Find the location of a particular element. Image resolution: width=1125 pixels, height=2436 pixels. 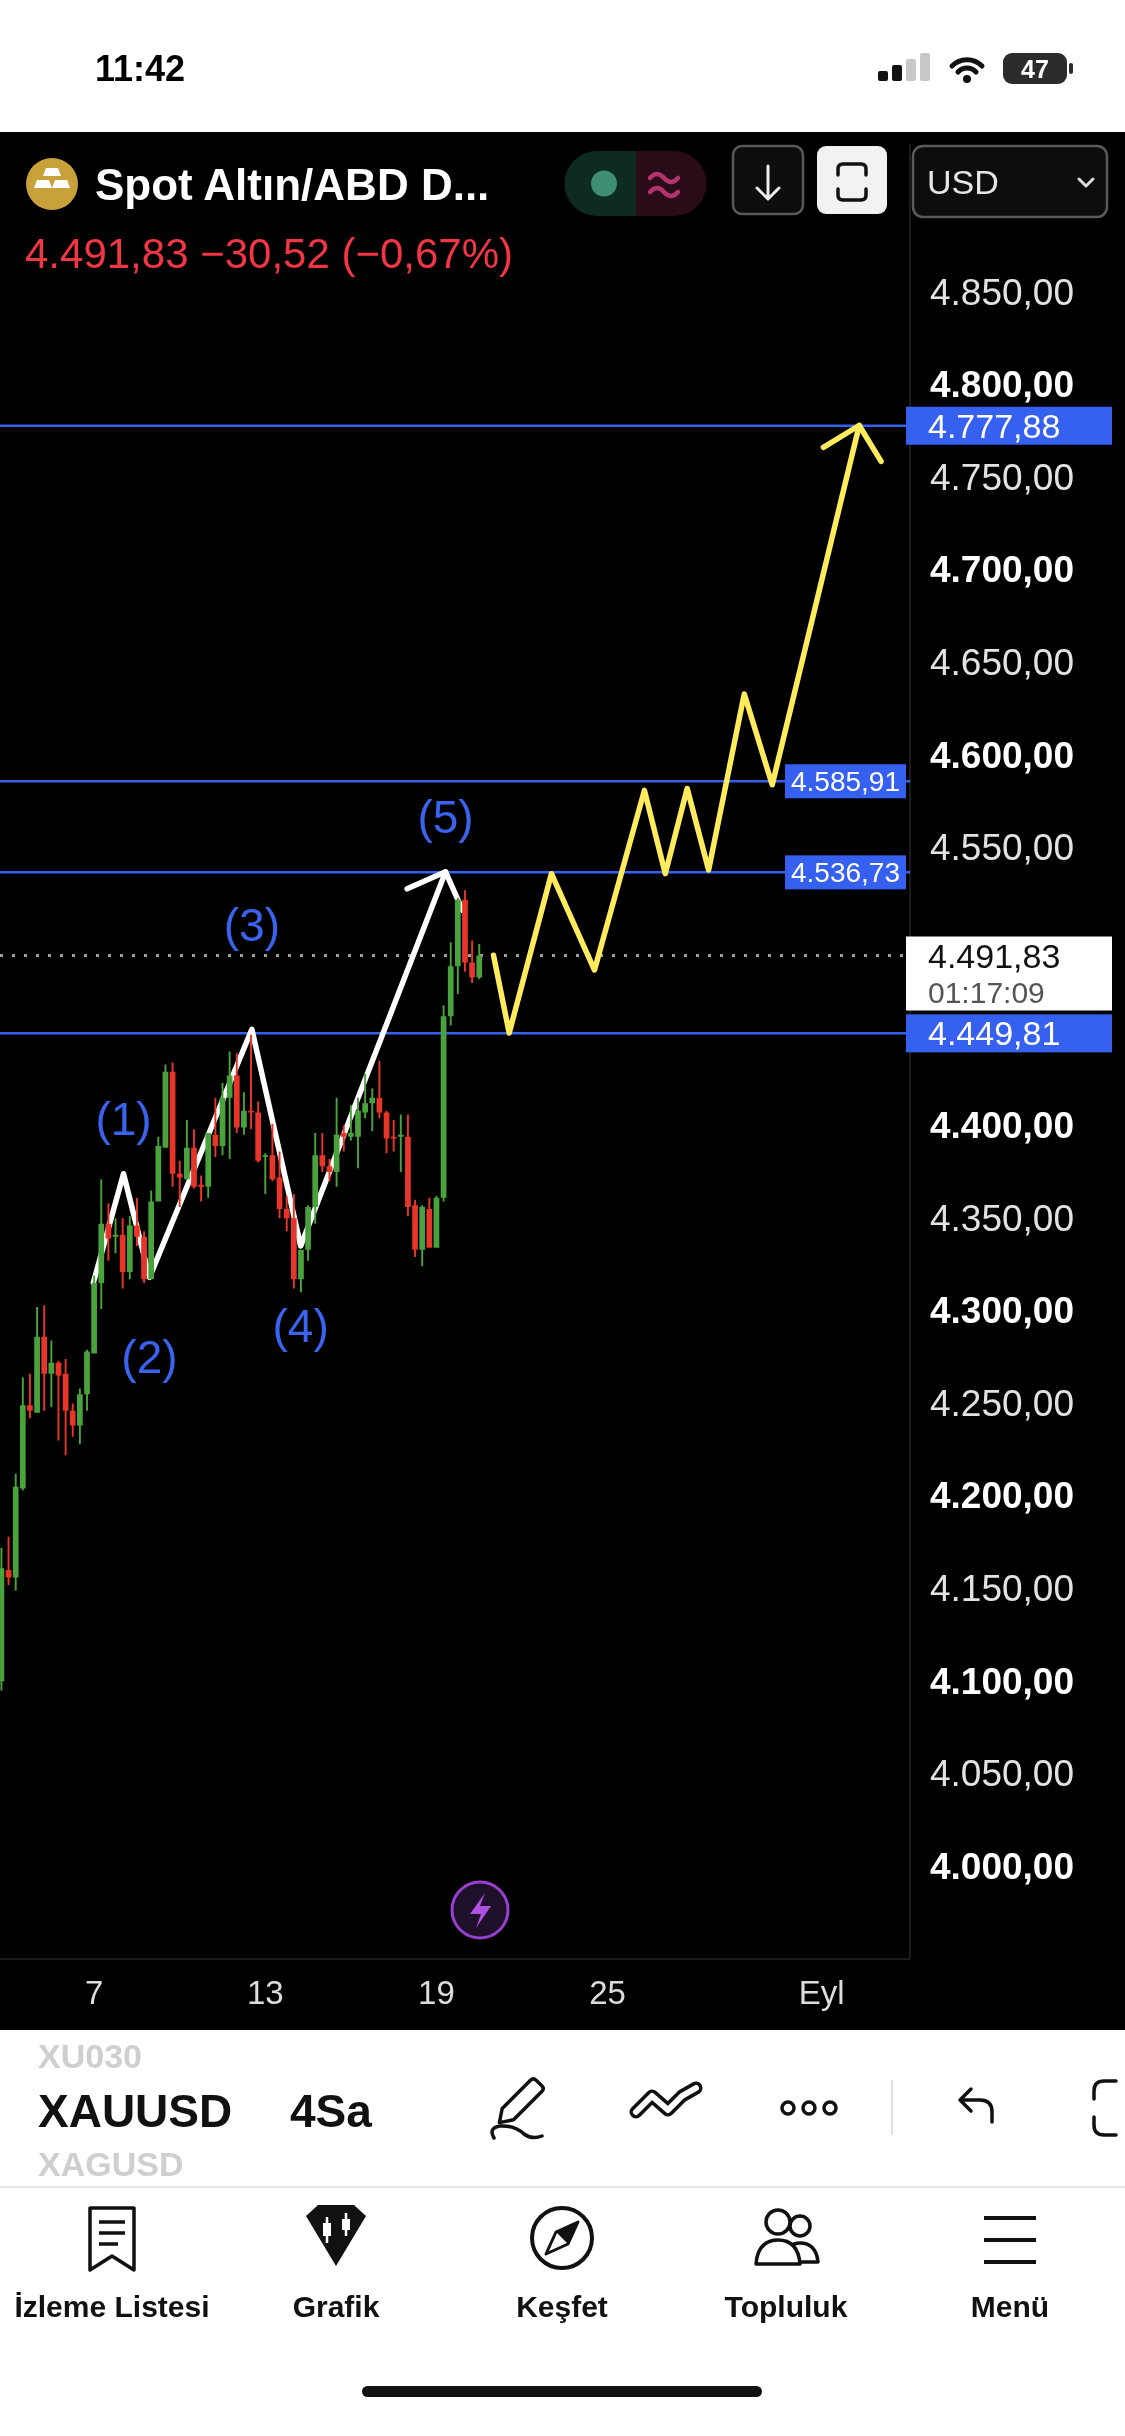

ref-line-label: 4.777,88 is located at coordinates (994, 425).